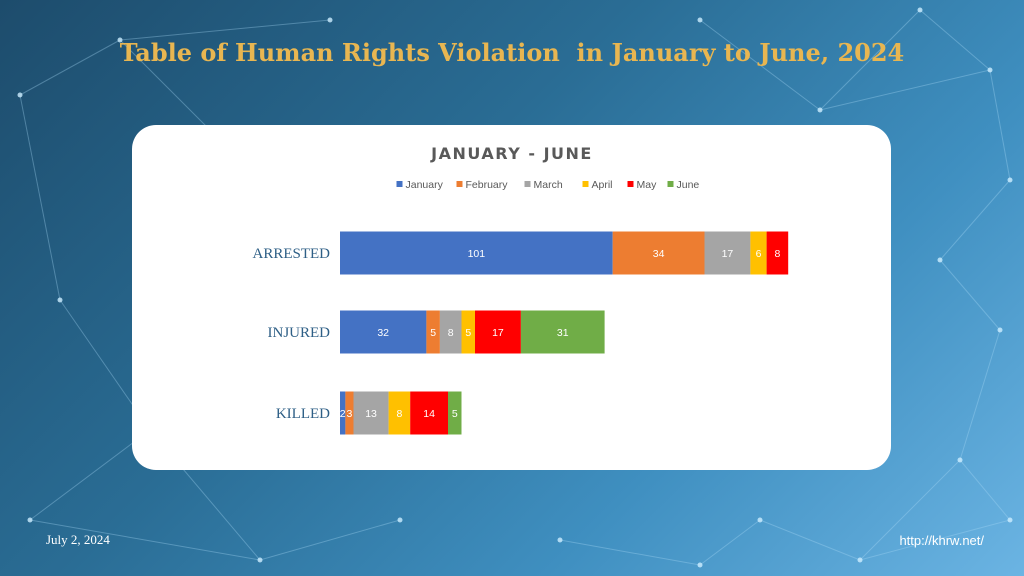 This screenshot has height=576, width=1024. Describe the element at coordinates (597, 185) in the screenshot. I see `legend-item-april: April` at that location.